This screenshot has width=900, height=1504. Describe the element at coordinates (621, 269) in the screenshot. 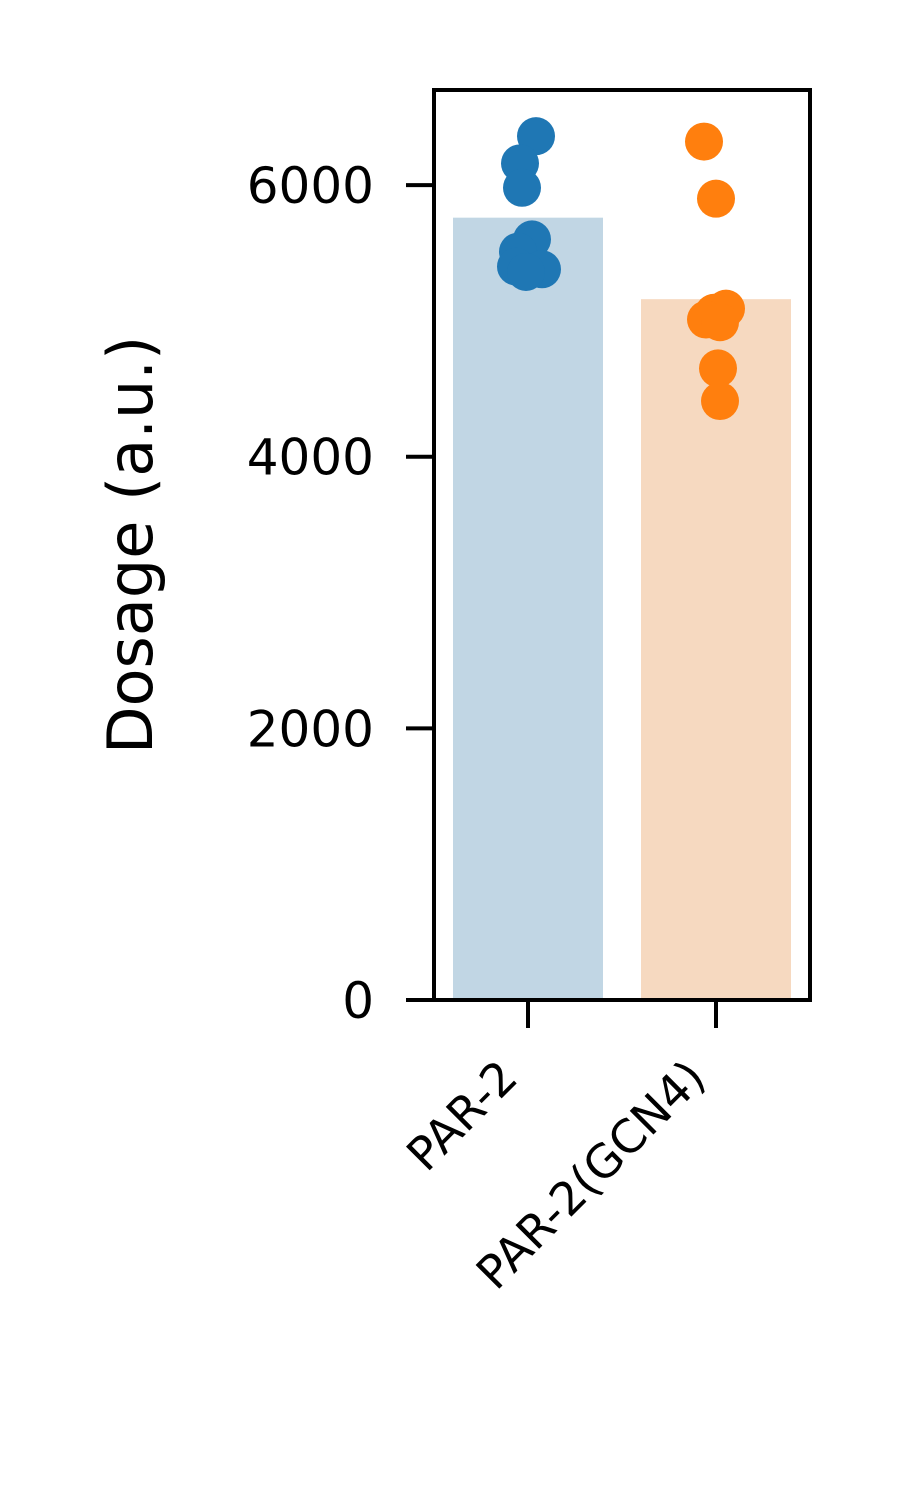

I see `points-layer` at that location.